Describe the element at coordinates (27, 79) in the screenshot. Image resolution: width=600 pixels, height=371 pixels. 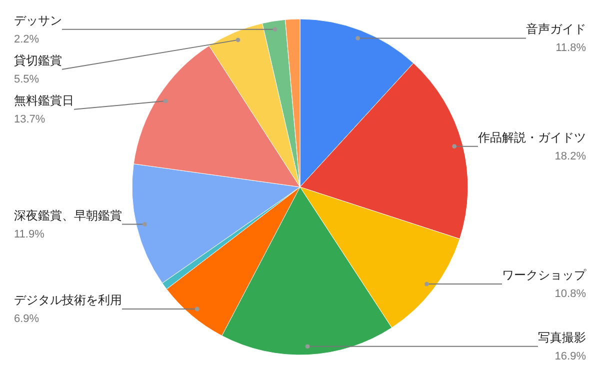
I see `data-label: 5.5%` at that location.